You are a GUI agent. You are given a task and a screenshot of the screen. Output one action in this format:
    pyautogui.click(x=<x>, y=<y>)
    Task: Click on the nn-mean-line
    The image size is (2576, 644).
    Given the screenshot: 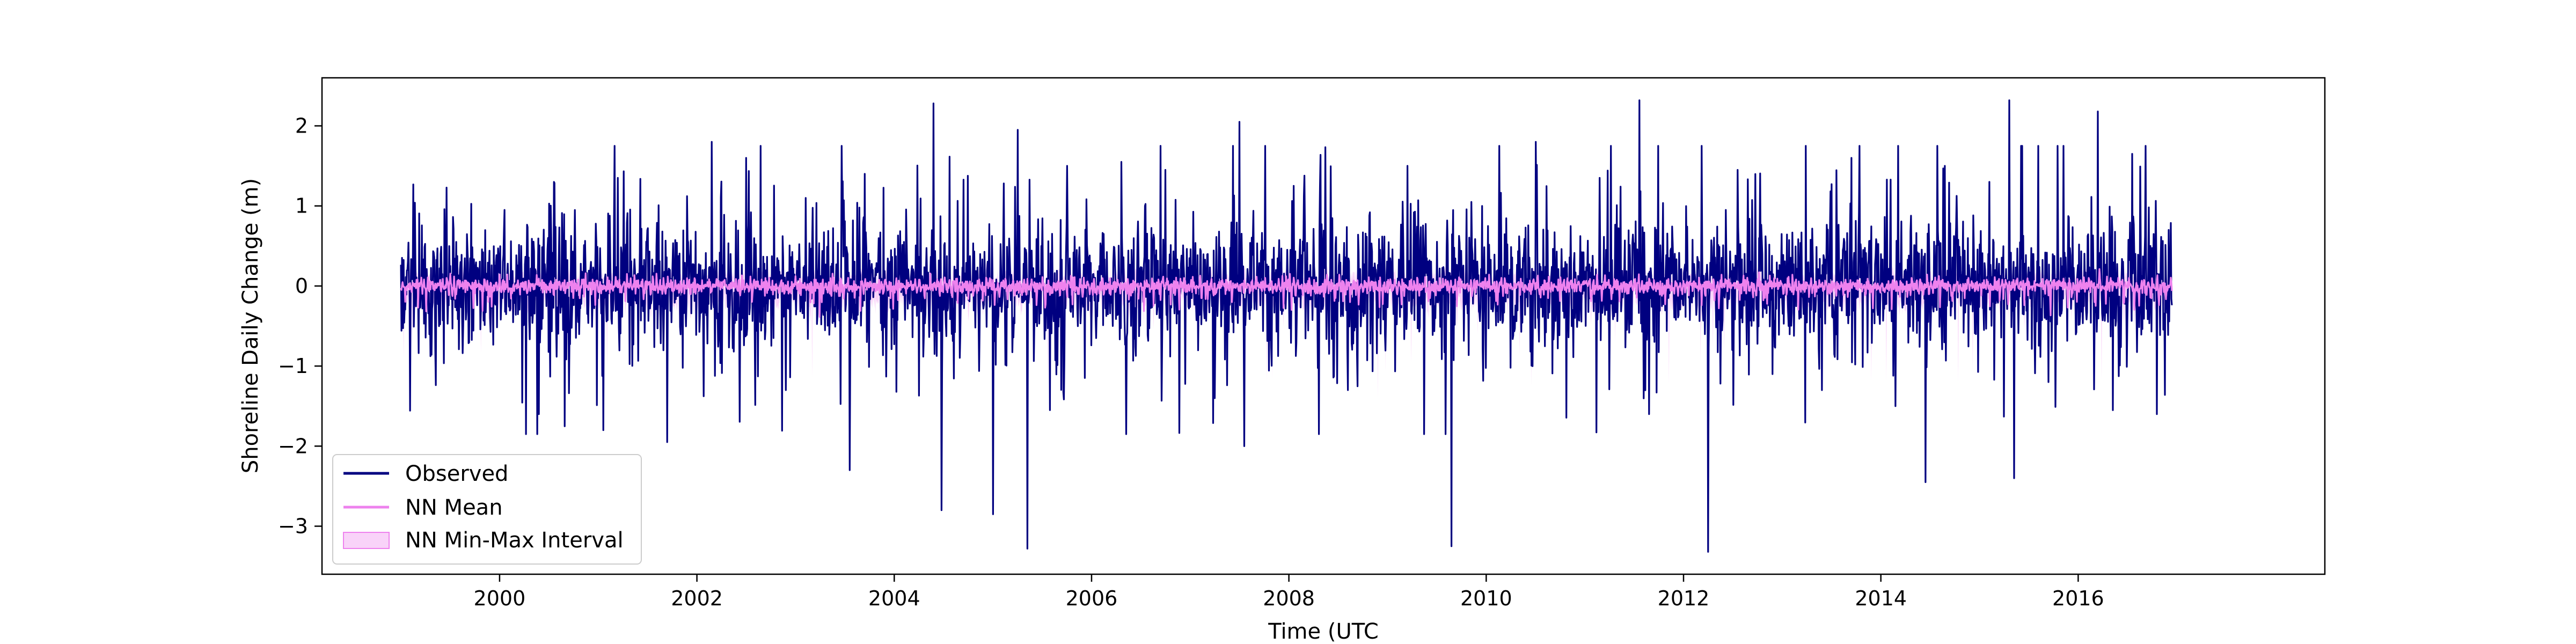 What is the action you would take?
    pyautogui.click(x=1286, y=293)
    